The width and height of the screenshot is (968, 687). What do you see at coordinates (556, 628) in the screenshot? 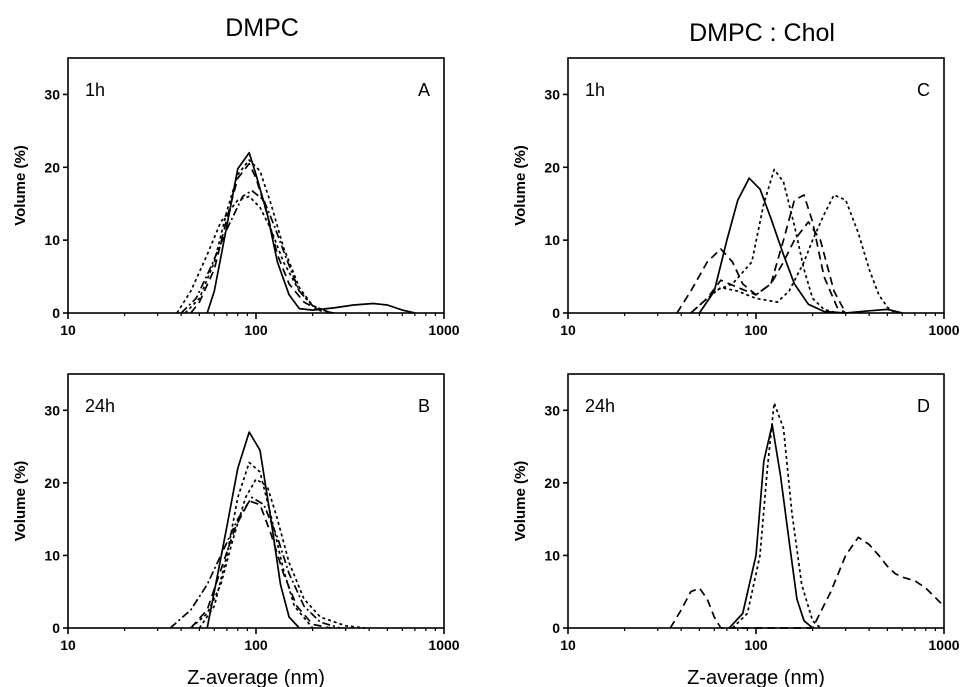
I see `y-tick-label-d-0: 0` at bounding box center [556, 628].